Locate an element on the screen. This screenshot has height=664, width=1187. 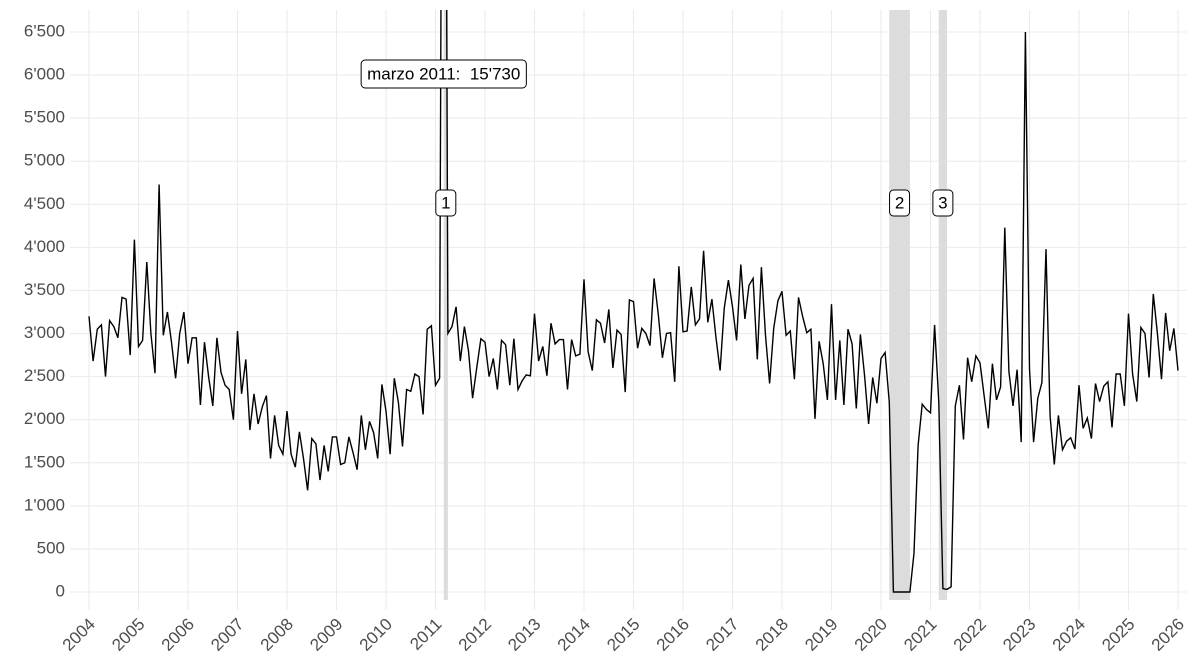
y-tick-label: 5'000 is located at coordinates (44, 160).